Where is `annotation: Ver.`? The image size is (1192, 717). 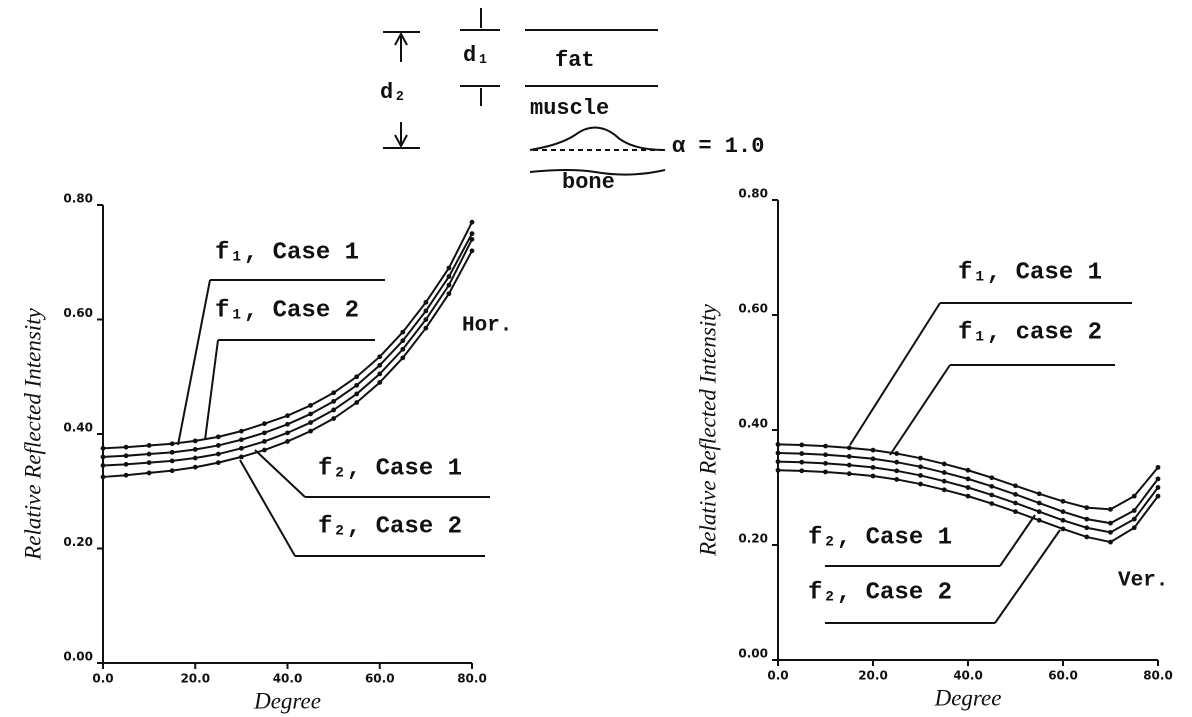 annotation: Ver. is located at coordinates (1143, 581).